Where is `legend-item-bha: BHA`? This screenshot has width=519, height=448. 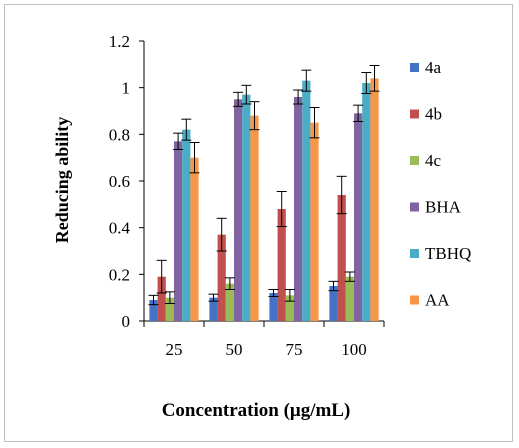
legend-item-bha: BHA is located at coordinates (436, 207).